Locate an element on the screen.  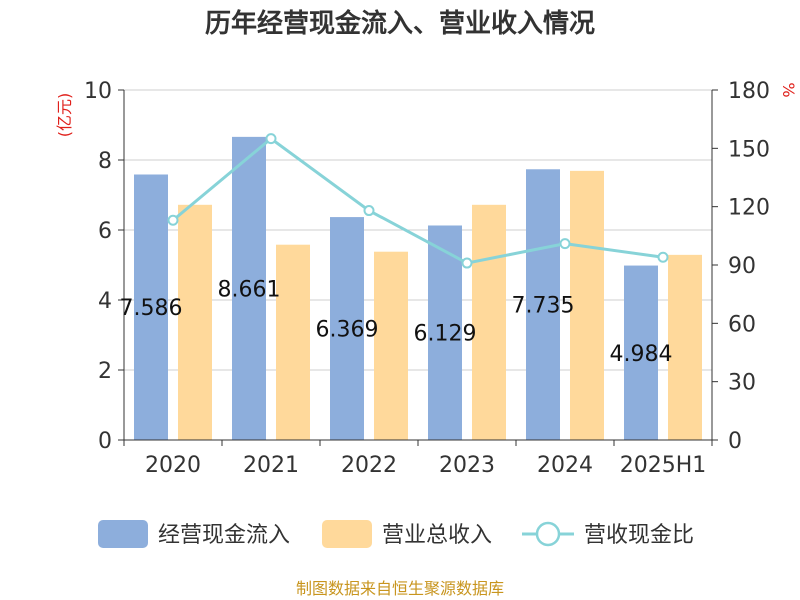
ratio-line is located at coordinates (418, 201).